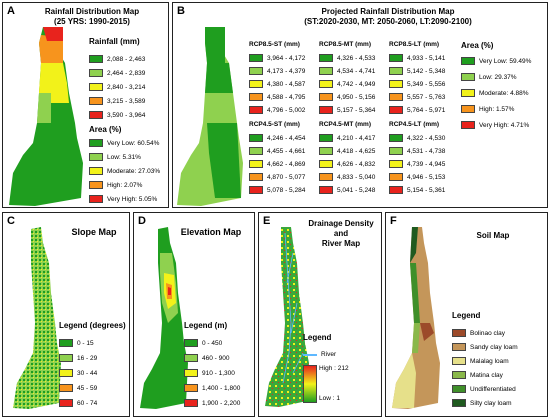 The image size is (550, 419). What do you see at coordinates (277, 190) in the screenshot?
I see `legend-item: 5,078 - 5,284` at bounding box center [277, 190].